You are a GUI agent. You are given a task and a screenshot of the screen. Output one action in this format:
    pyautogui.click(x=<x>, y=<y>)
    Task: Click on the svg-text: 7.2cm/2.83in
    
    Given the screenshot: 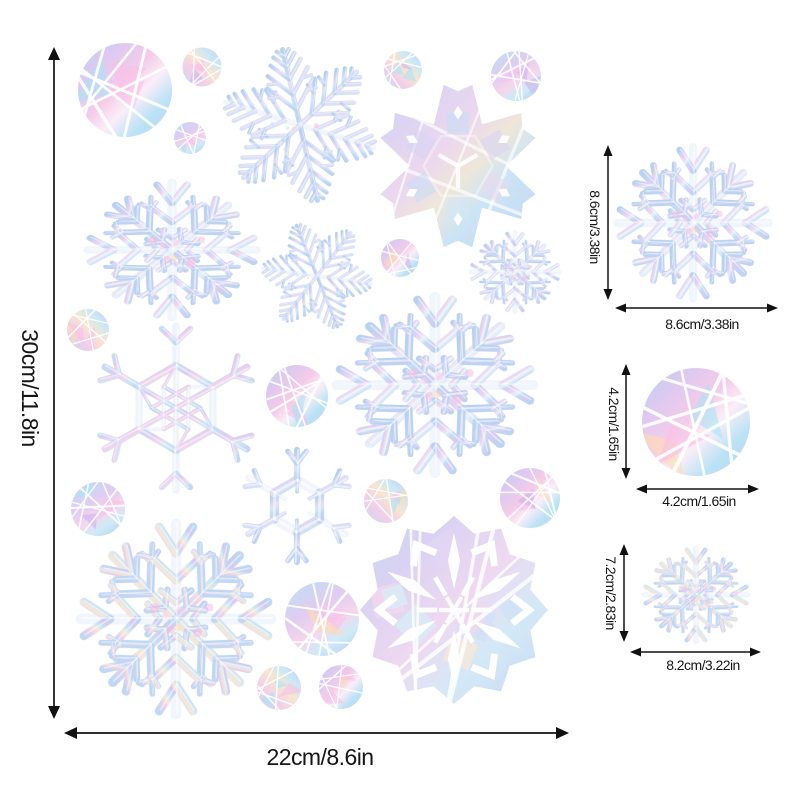 What is the action you would take?
    pyautogui.click(x=611, y=593)
    